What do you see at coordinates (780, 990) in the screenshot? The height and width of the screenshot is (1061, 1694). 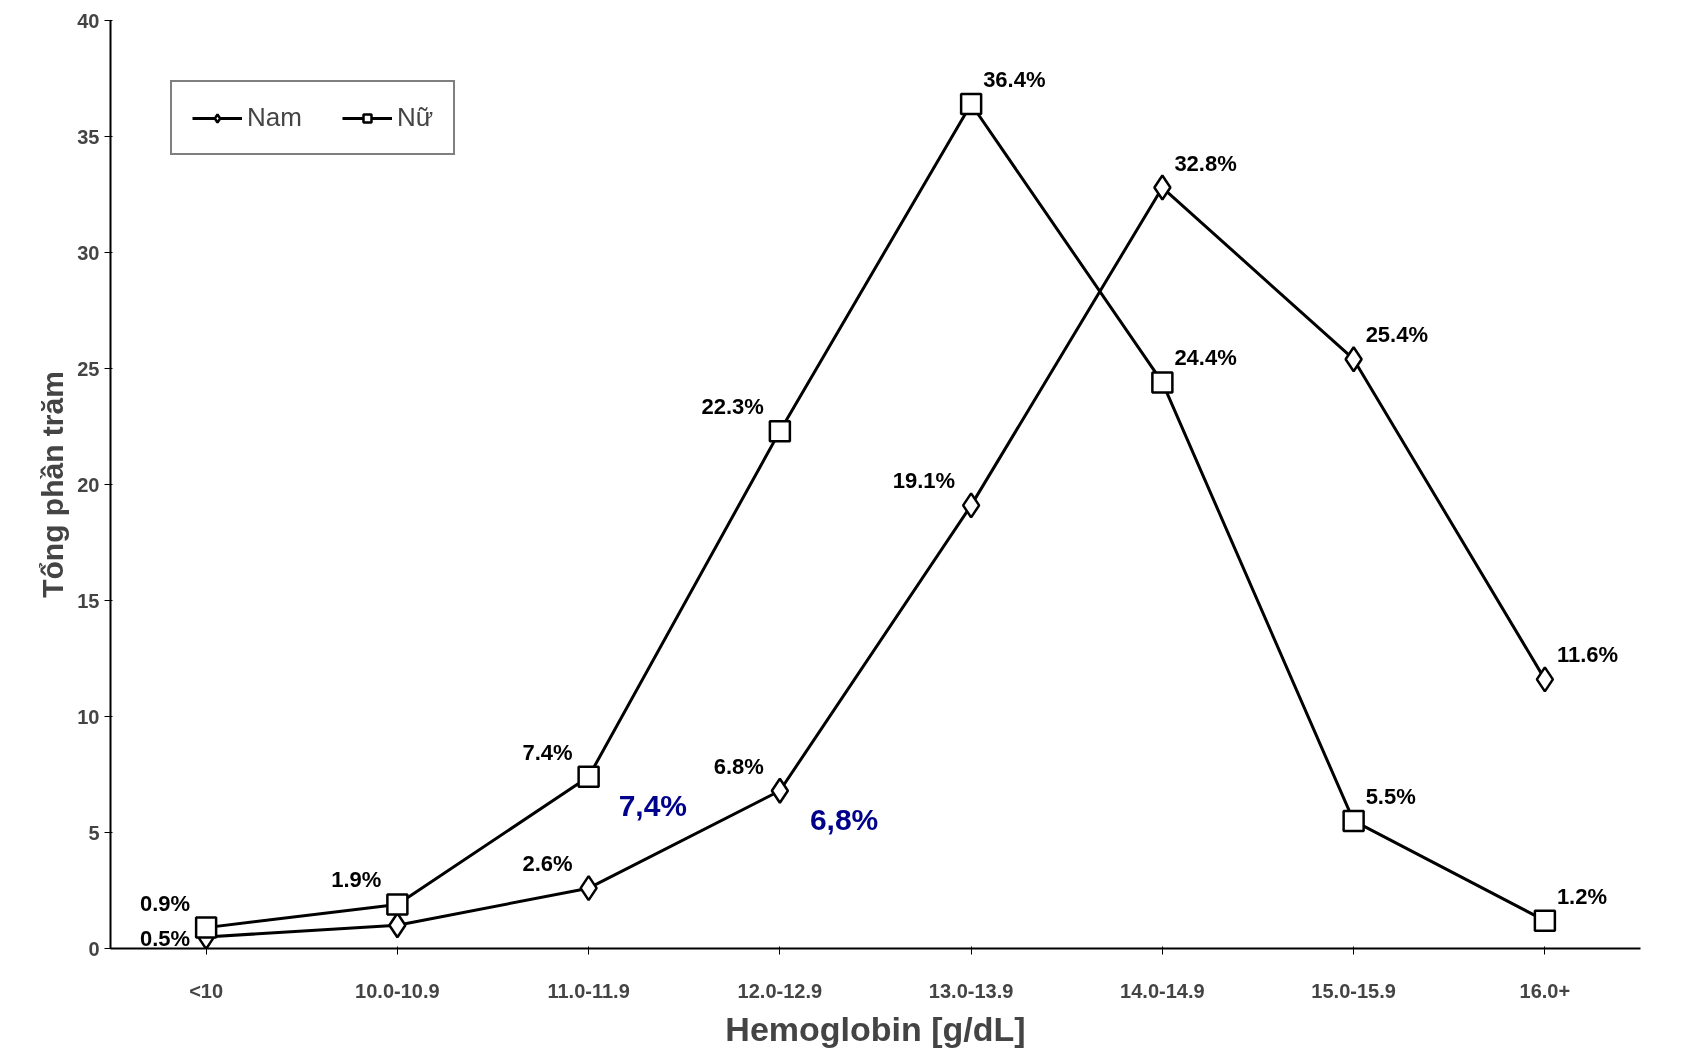 I see `x-tick-label: 12.0-12.9` at bounding box center [780, 990].